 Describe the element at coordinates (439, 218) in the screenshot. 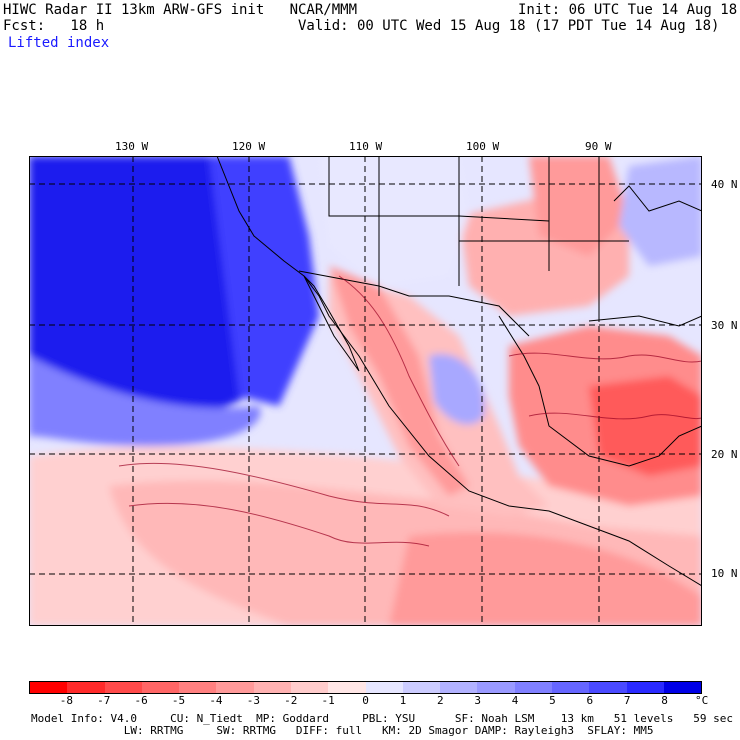

I see `state-border` at that location.